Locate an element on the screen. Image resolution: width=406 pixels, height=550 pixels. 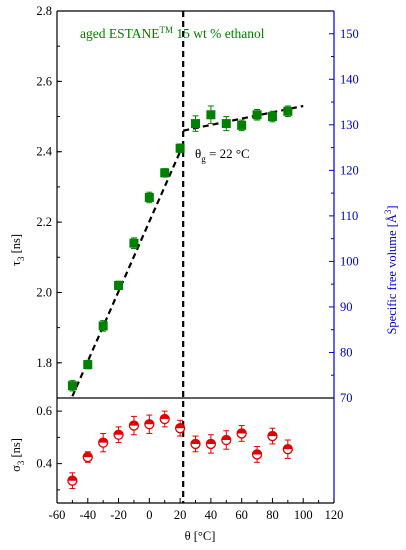
right-y-tick-label: 140 is located at coordinates (349, 79).